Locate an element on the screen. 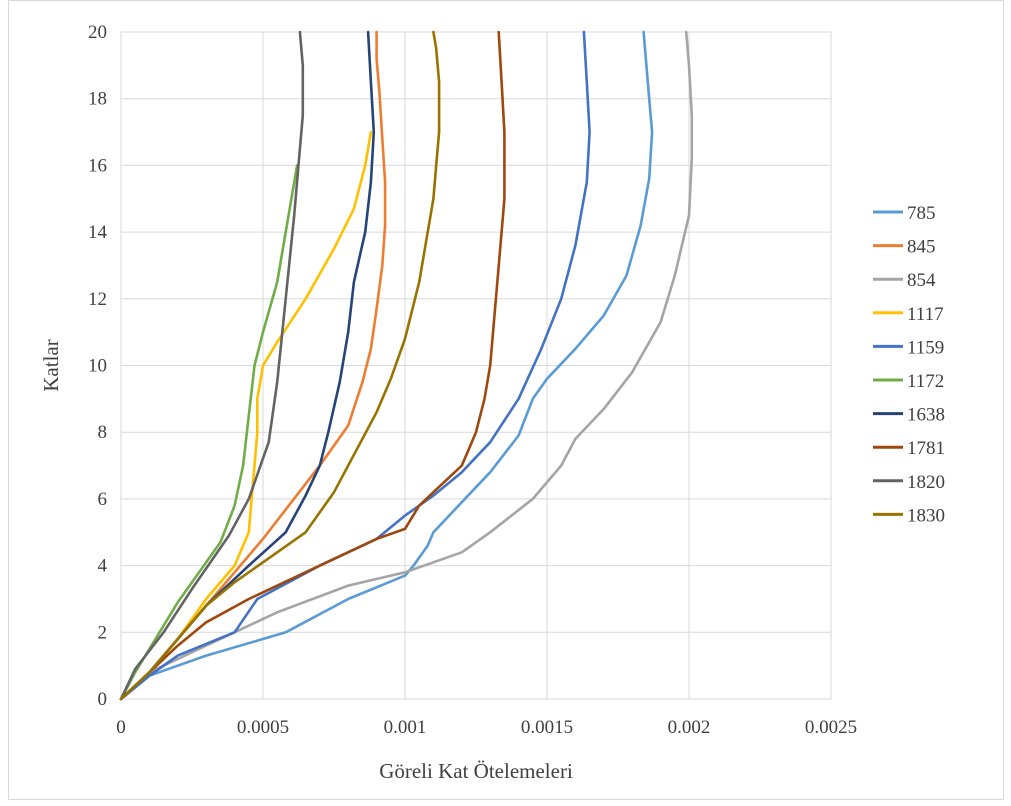 The image size is (1011, 806). x-tick-label: 0.0005 is located at coordinates (263, 727).